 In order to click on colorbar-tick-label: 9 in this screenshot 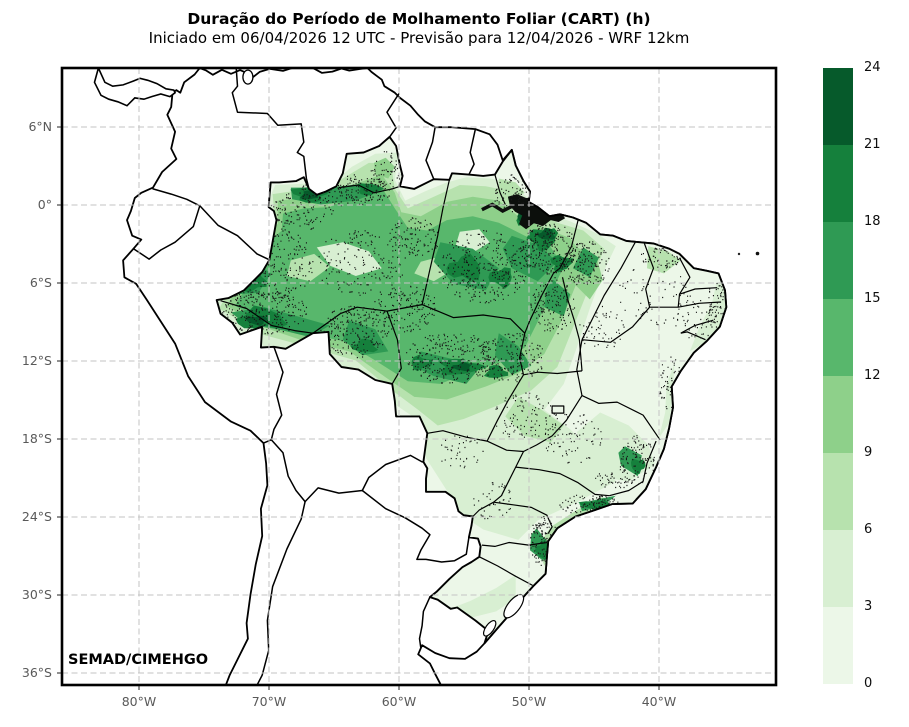, I will do `click(868, 452)`.